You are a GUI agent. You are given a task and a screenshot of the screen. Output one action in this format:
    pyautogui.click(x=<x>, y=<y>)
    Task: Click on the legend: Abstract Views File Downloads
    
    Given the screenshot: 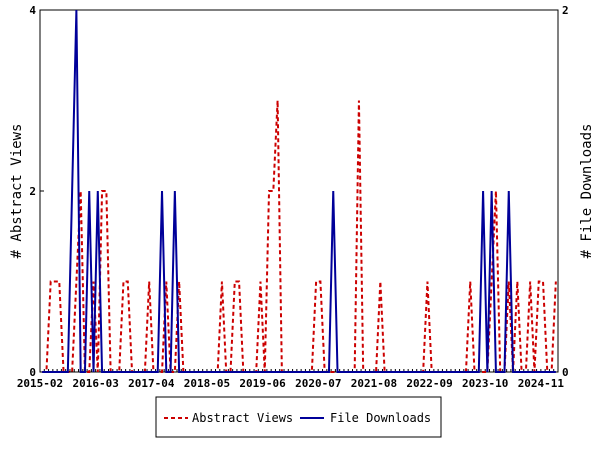 What is the action you would take?
    pyautogui.click(x=298, y=417)
    